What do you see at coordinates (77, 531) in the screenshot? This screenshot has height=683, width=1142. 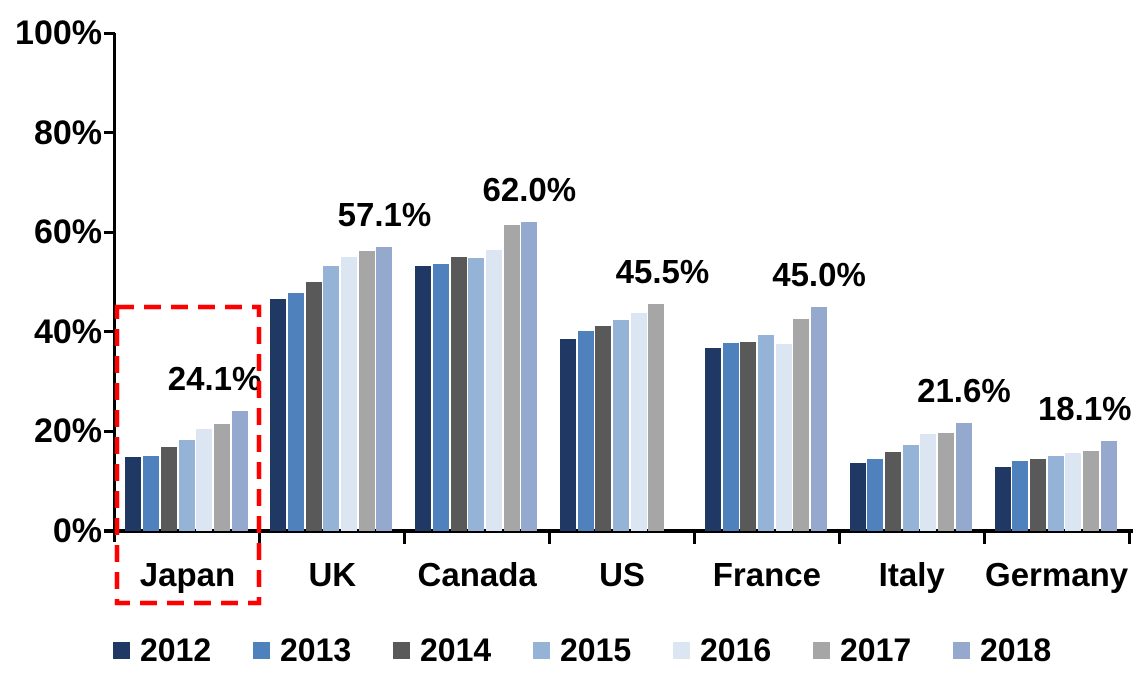 I see `y-axis-label: 0%` at bounding box center [77, 531].